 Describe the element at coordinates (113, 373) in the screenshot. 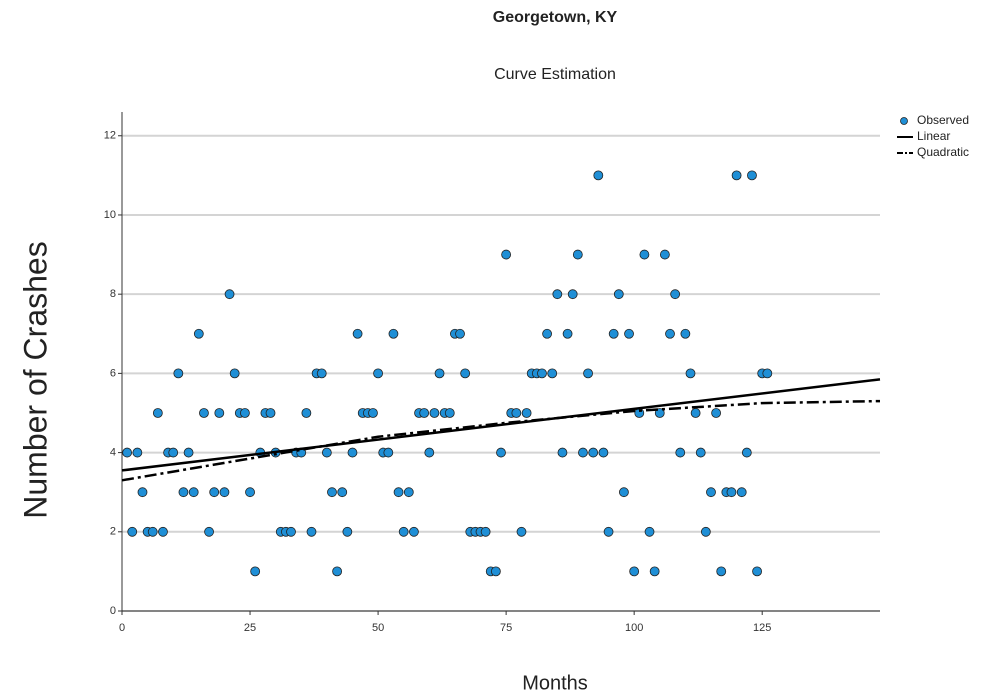

I see `y-tick-label: 6` at that location.